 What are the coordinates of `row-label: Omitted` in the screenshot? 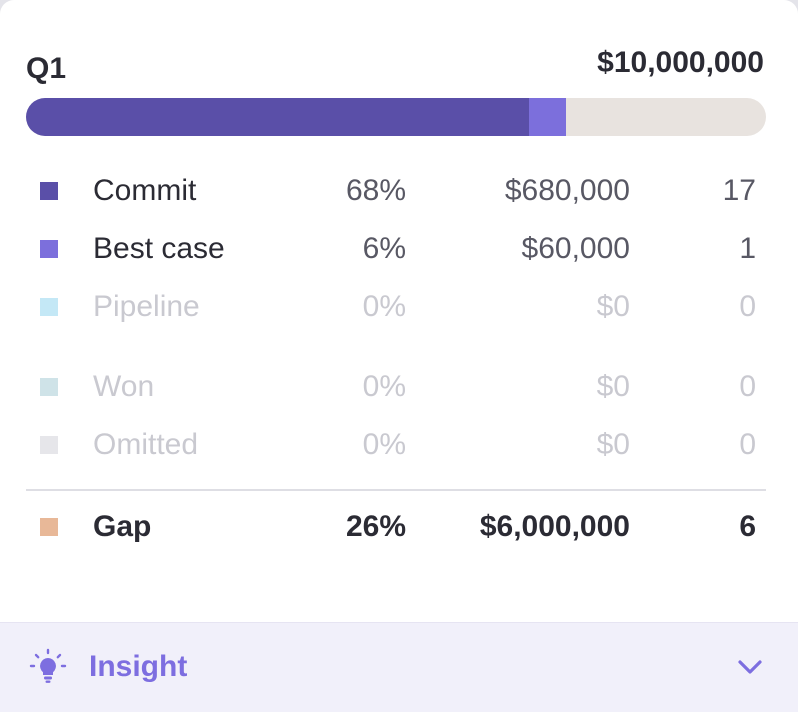 It's located at (146, 444).